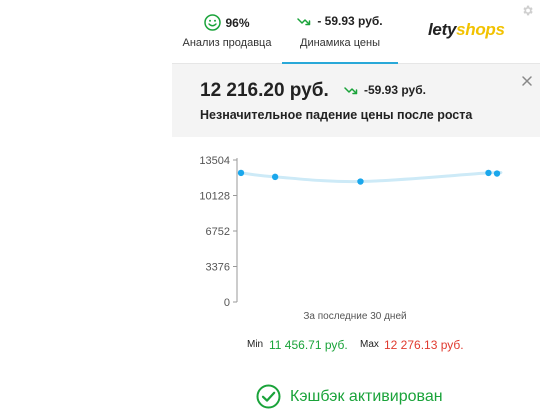 This screenshot has height=411, width=540. What do you see at coordinates (366, 396) in the screenshot?
I see `cashback-text: Кэшбэк активирован` at bounding box center [366, 396].